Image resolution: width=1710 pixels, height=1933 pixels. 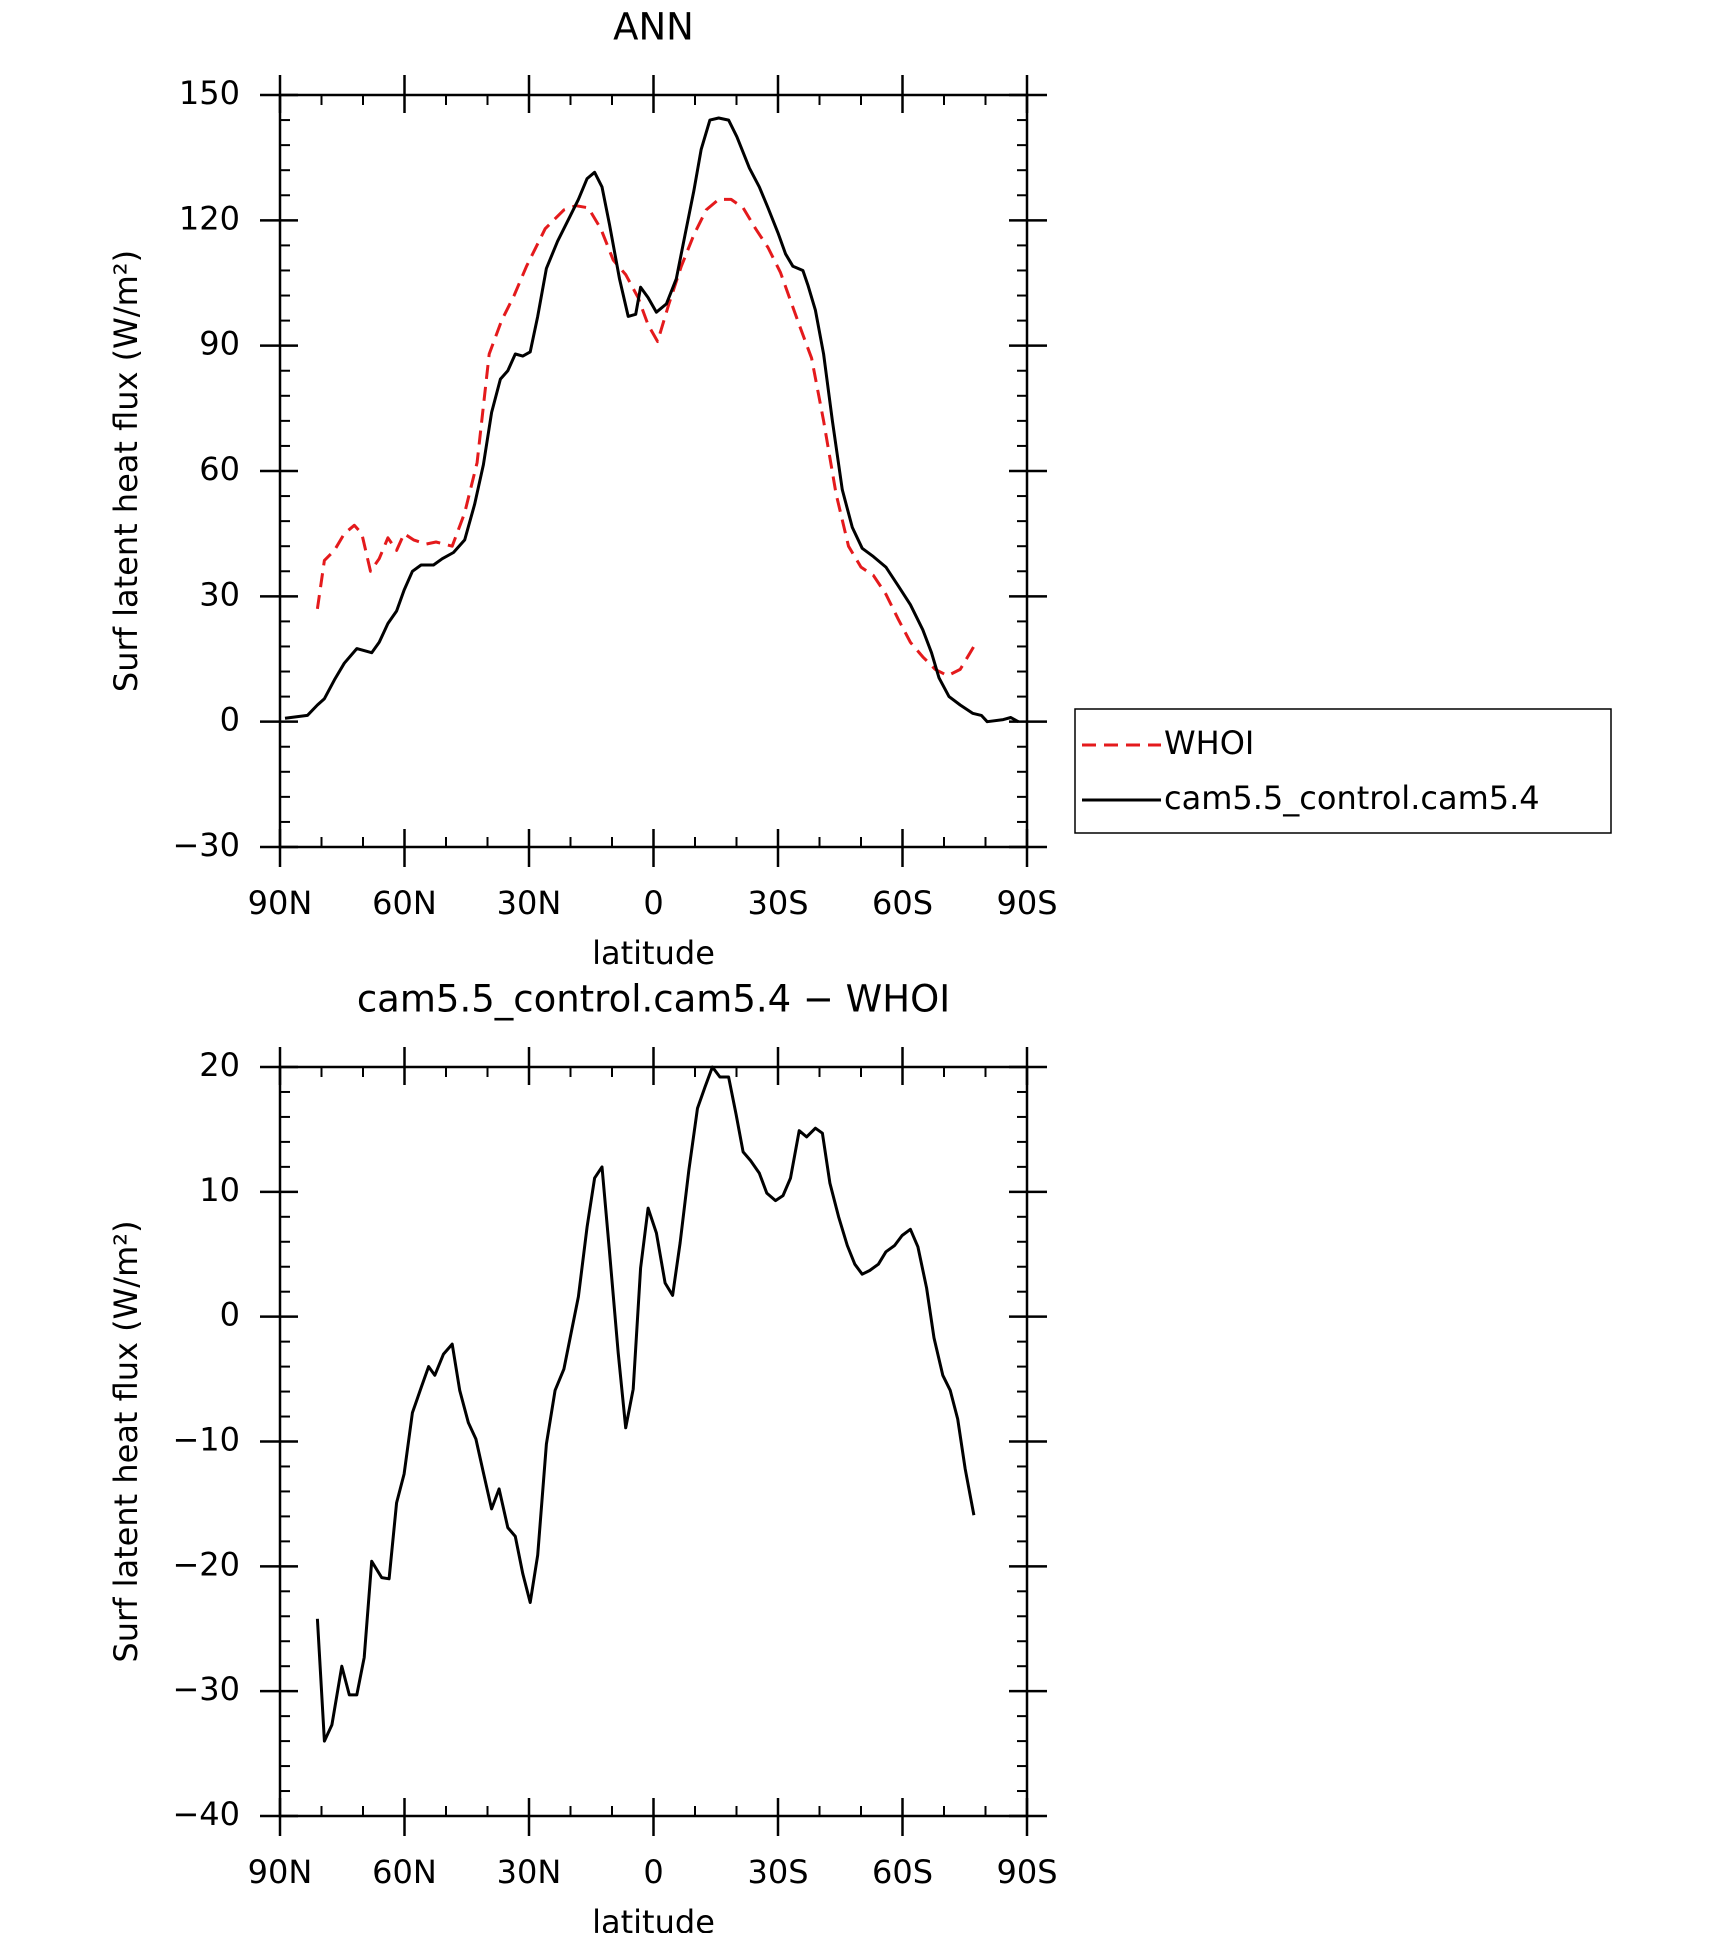 I want to click on y-tick-label: 150, so click(x=209, y=93).